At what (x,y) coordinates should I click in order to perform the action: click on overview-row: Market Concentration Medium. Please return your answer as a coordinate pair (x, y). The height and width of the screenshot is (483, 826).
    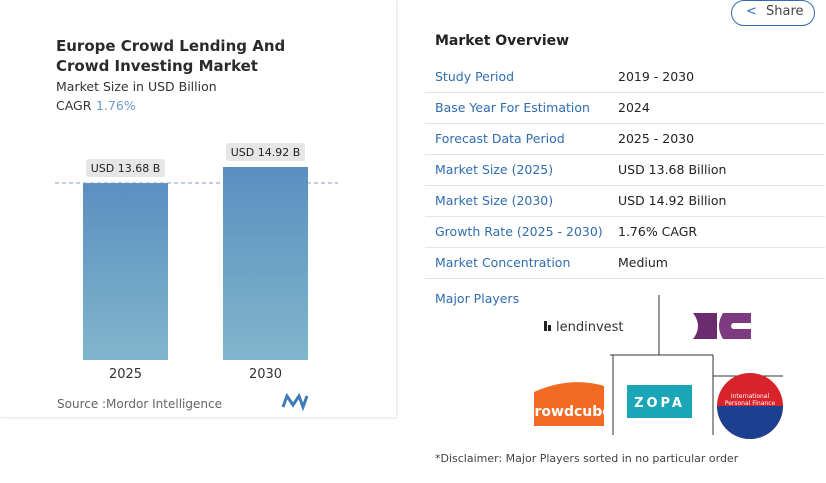
    Looking at the image, I should click on (625, 263).